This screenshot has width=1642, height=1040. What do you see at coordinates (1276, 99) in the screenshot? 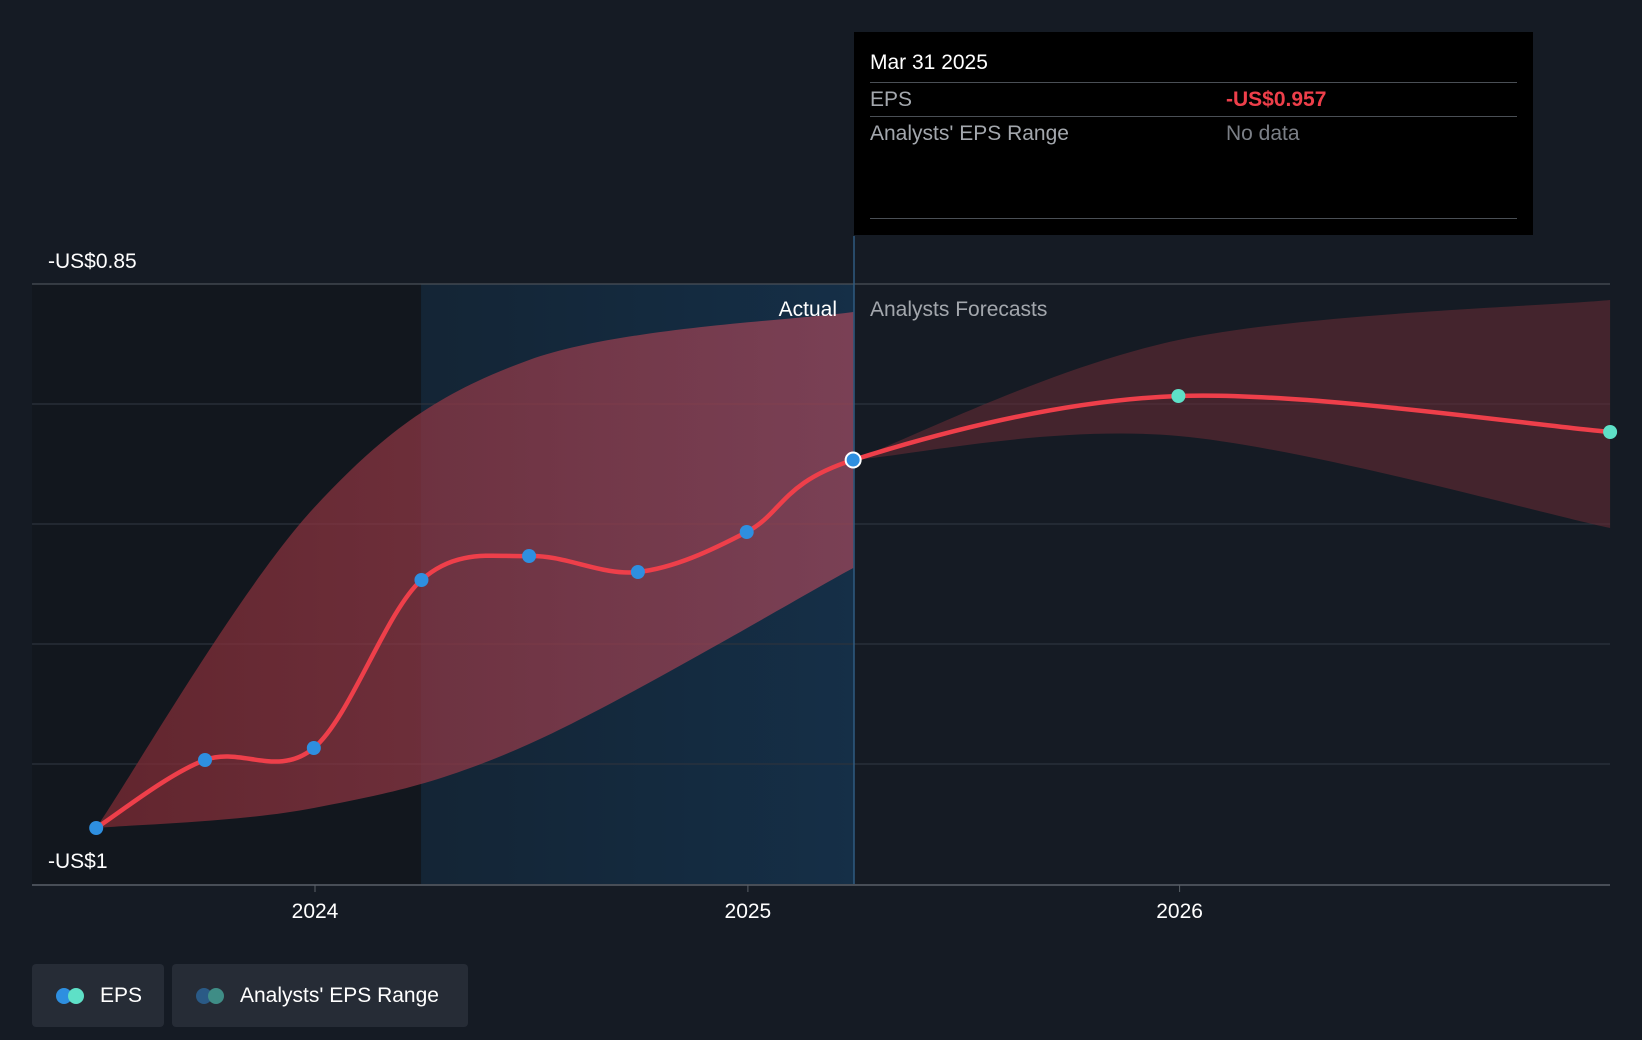
I see `tooltip-eps-value: -US$0.957` at bounding box center [1276, 99].